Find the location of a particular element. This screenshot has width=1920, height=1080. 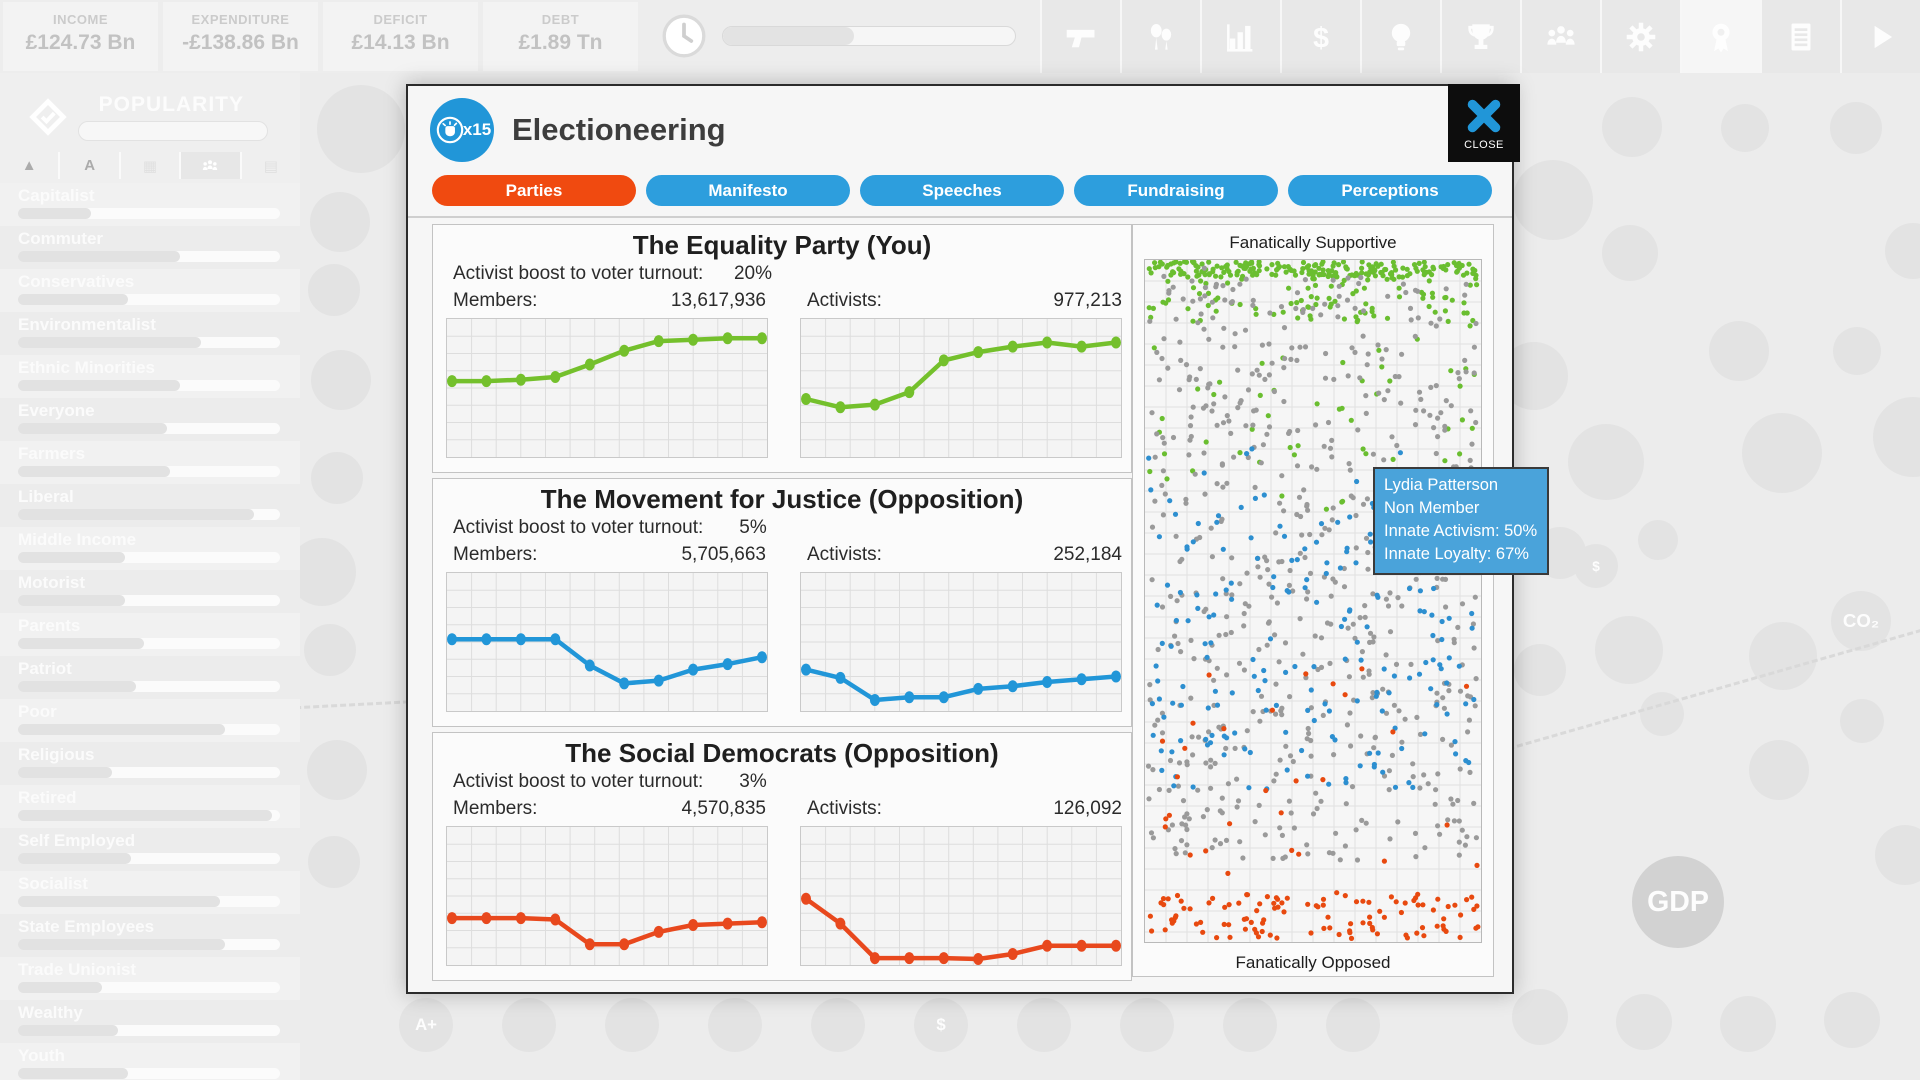

voter-group-capitalist: Capitalist is located at coordinates (150, 204).